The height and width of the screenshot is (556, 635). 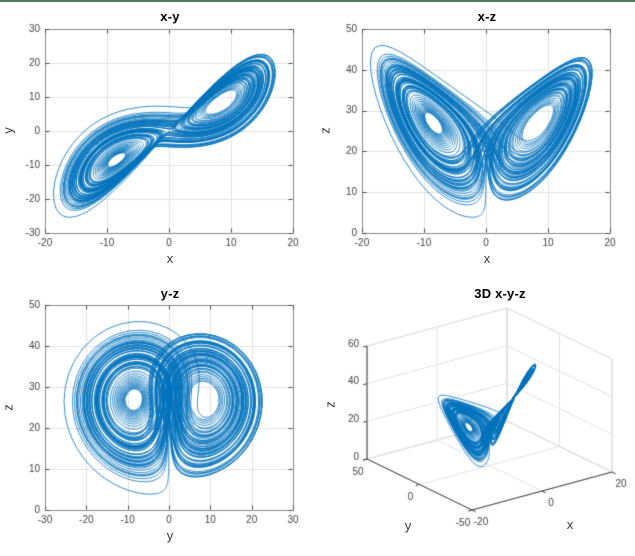 I want to click on plot-title-yz: y-z, so click(x=170, y=293).